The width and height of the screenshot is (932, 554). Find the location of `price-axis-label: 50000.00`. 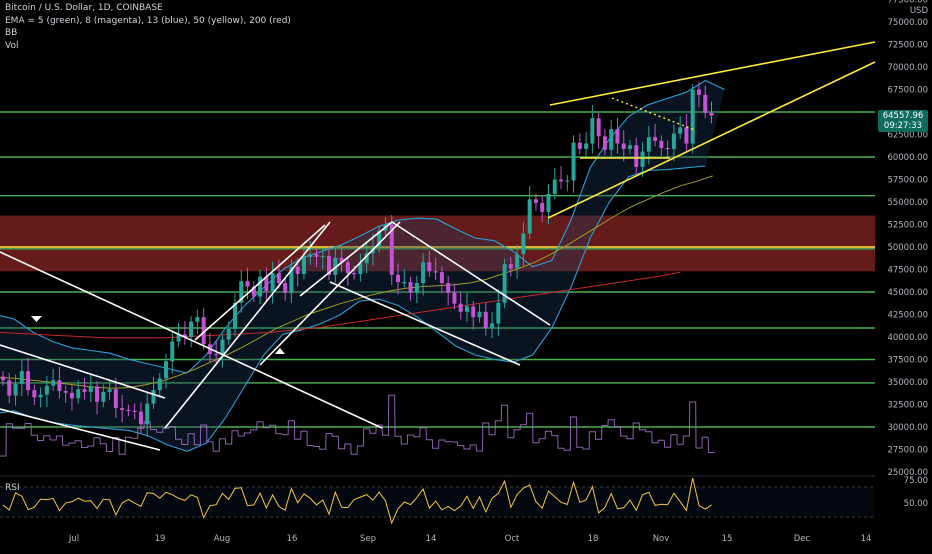

price-axis-label: 50000.00 is located at coordinates (907, 248).